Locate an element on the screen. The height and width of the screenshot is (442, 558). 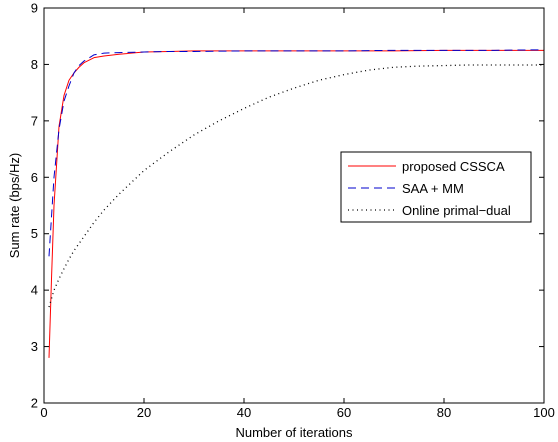
y-tick-label: 3 is located at coordinates (34, 346).